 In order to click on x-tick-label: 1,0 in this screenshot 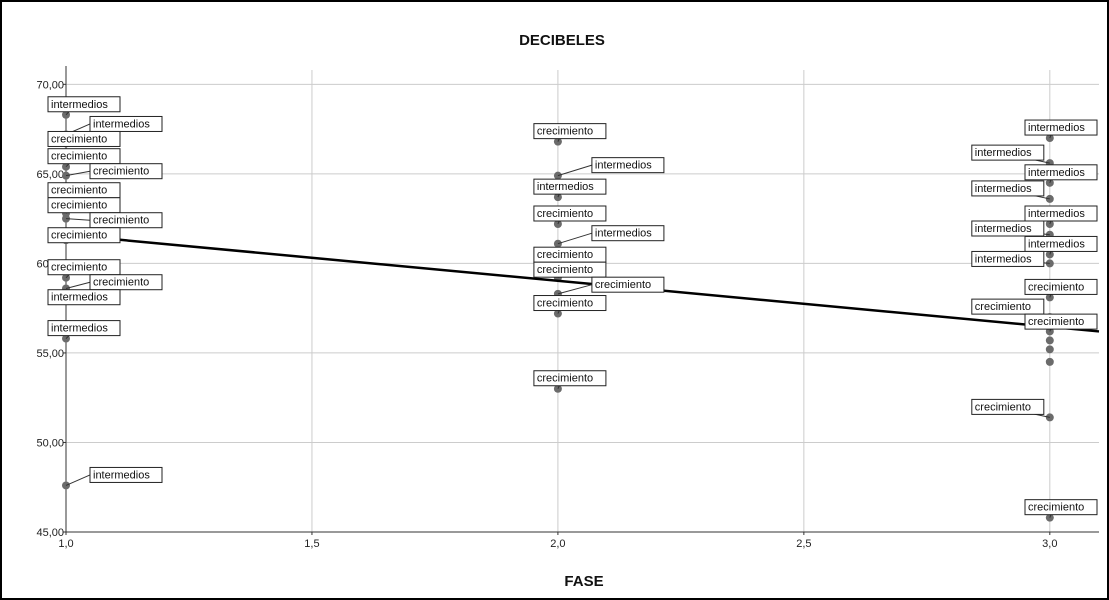, I will do `click(65, 544)`.